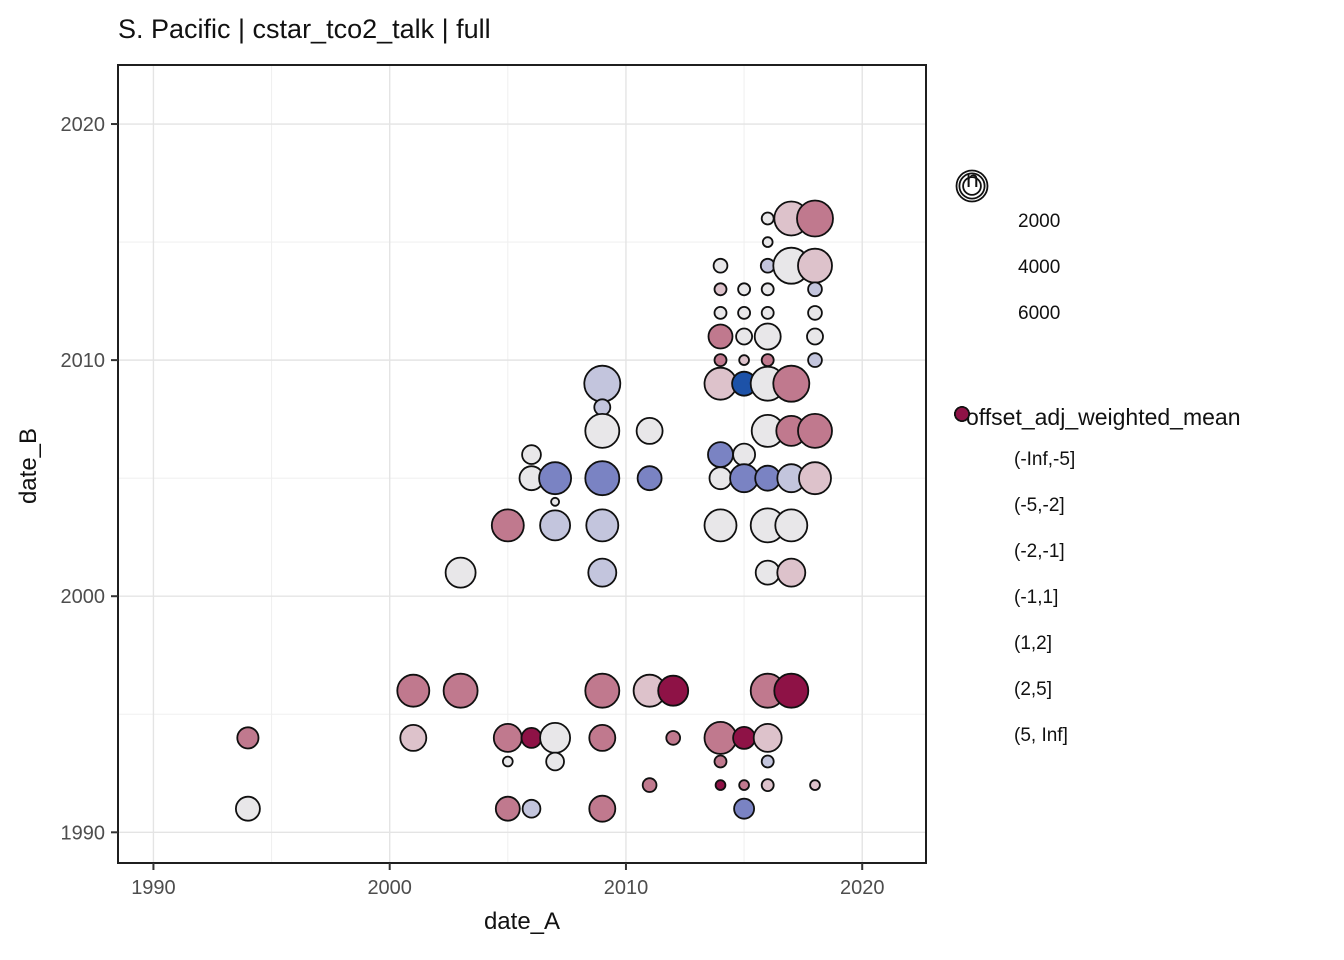 This screenshot has height=960, width=1344. What do you see at coordinates (626, 888) in the screenshot?
I see `x-tick-label: 2010` at bounding box center [626, 888].